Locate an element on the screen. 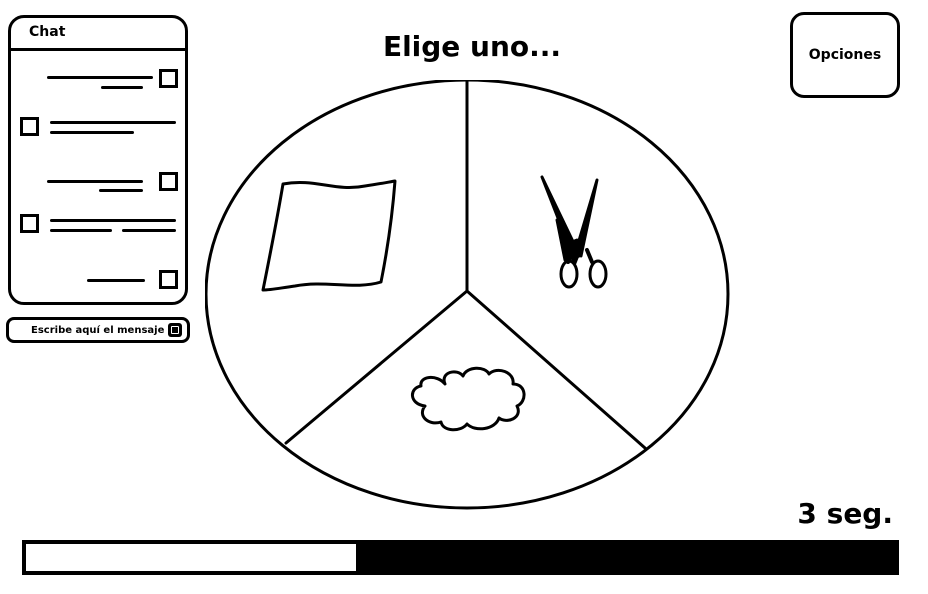  options-button: Opciones is located at coordinates (845, 55).